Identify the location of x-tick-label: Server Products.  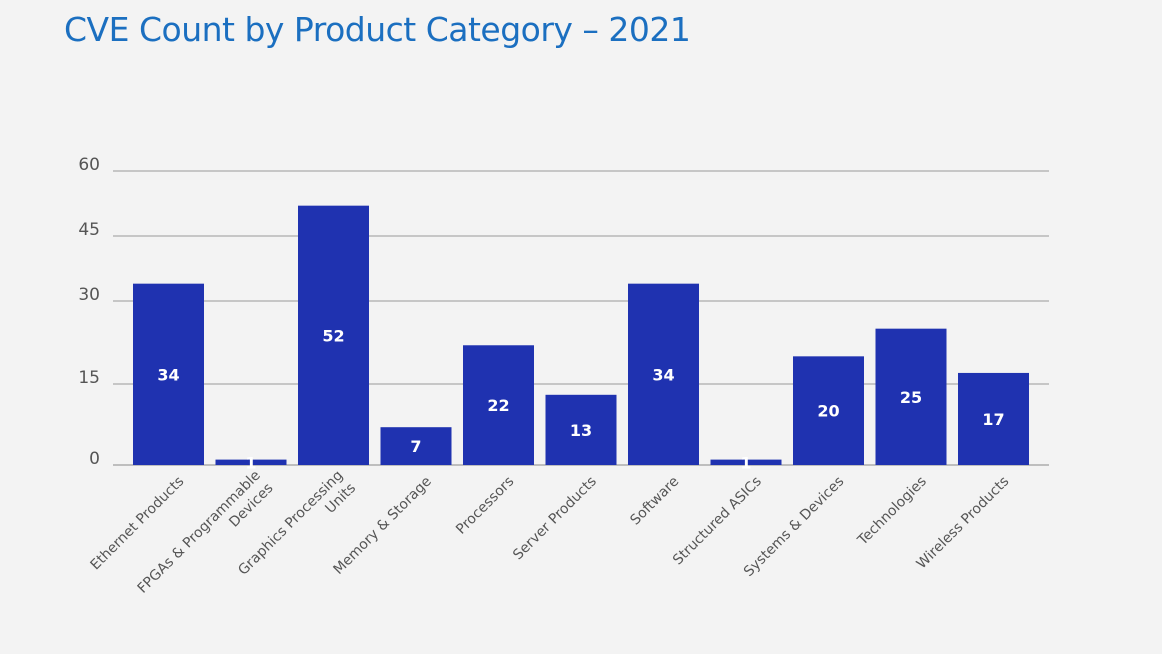
(555, 519).